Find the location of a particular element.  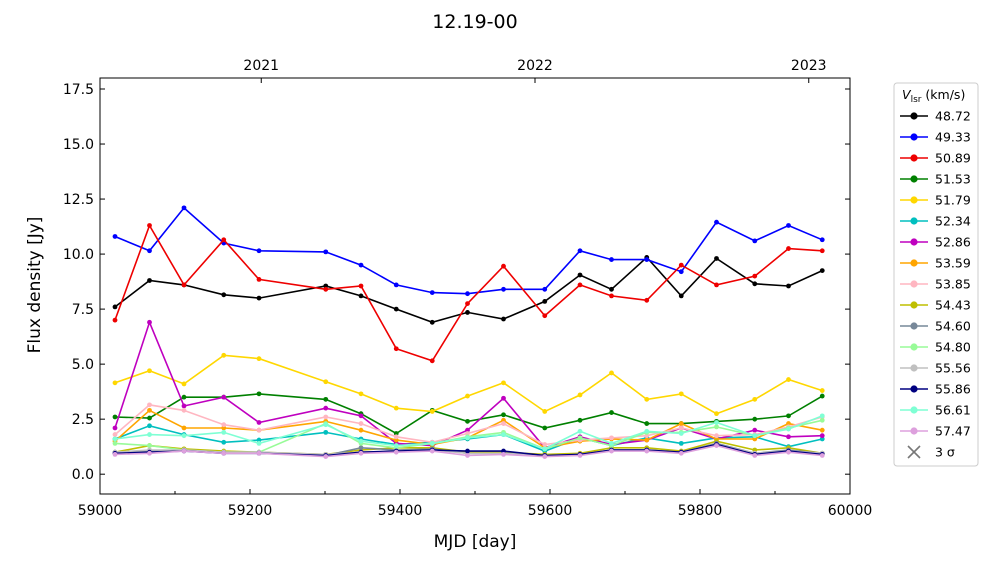

x-tick-label: 59200 is located at coordinates (250, 511).